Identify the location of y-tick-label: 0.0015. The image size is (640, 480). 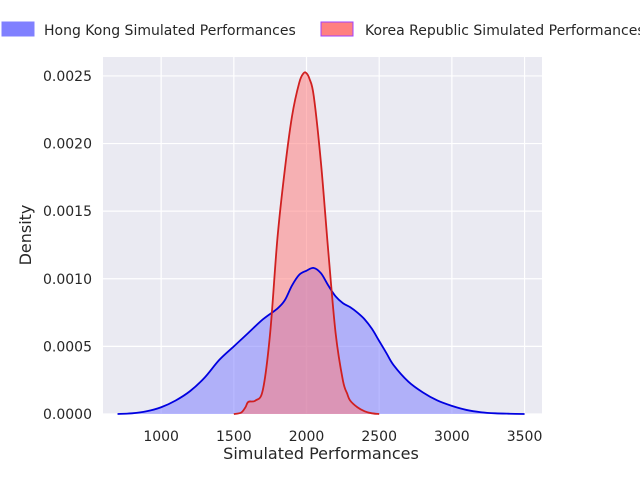
(67, 212).